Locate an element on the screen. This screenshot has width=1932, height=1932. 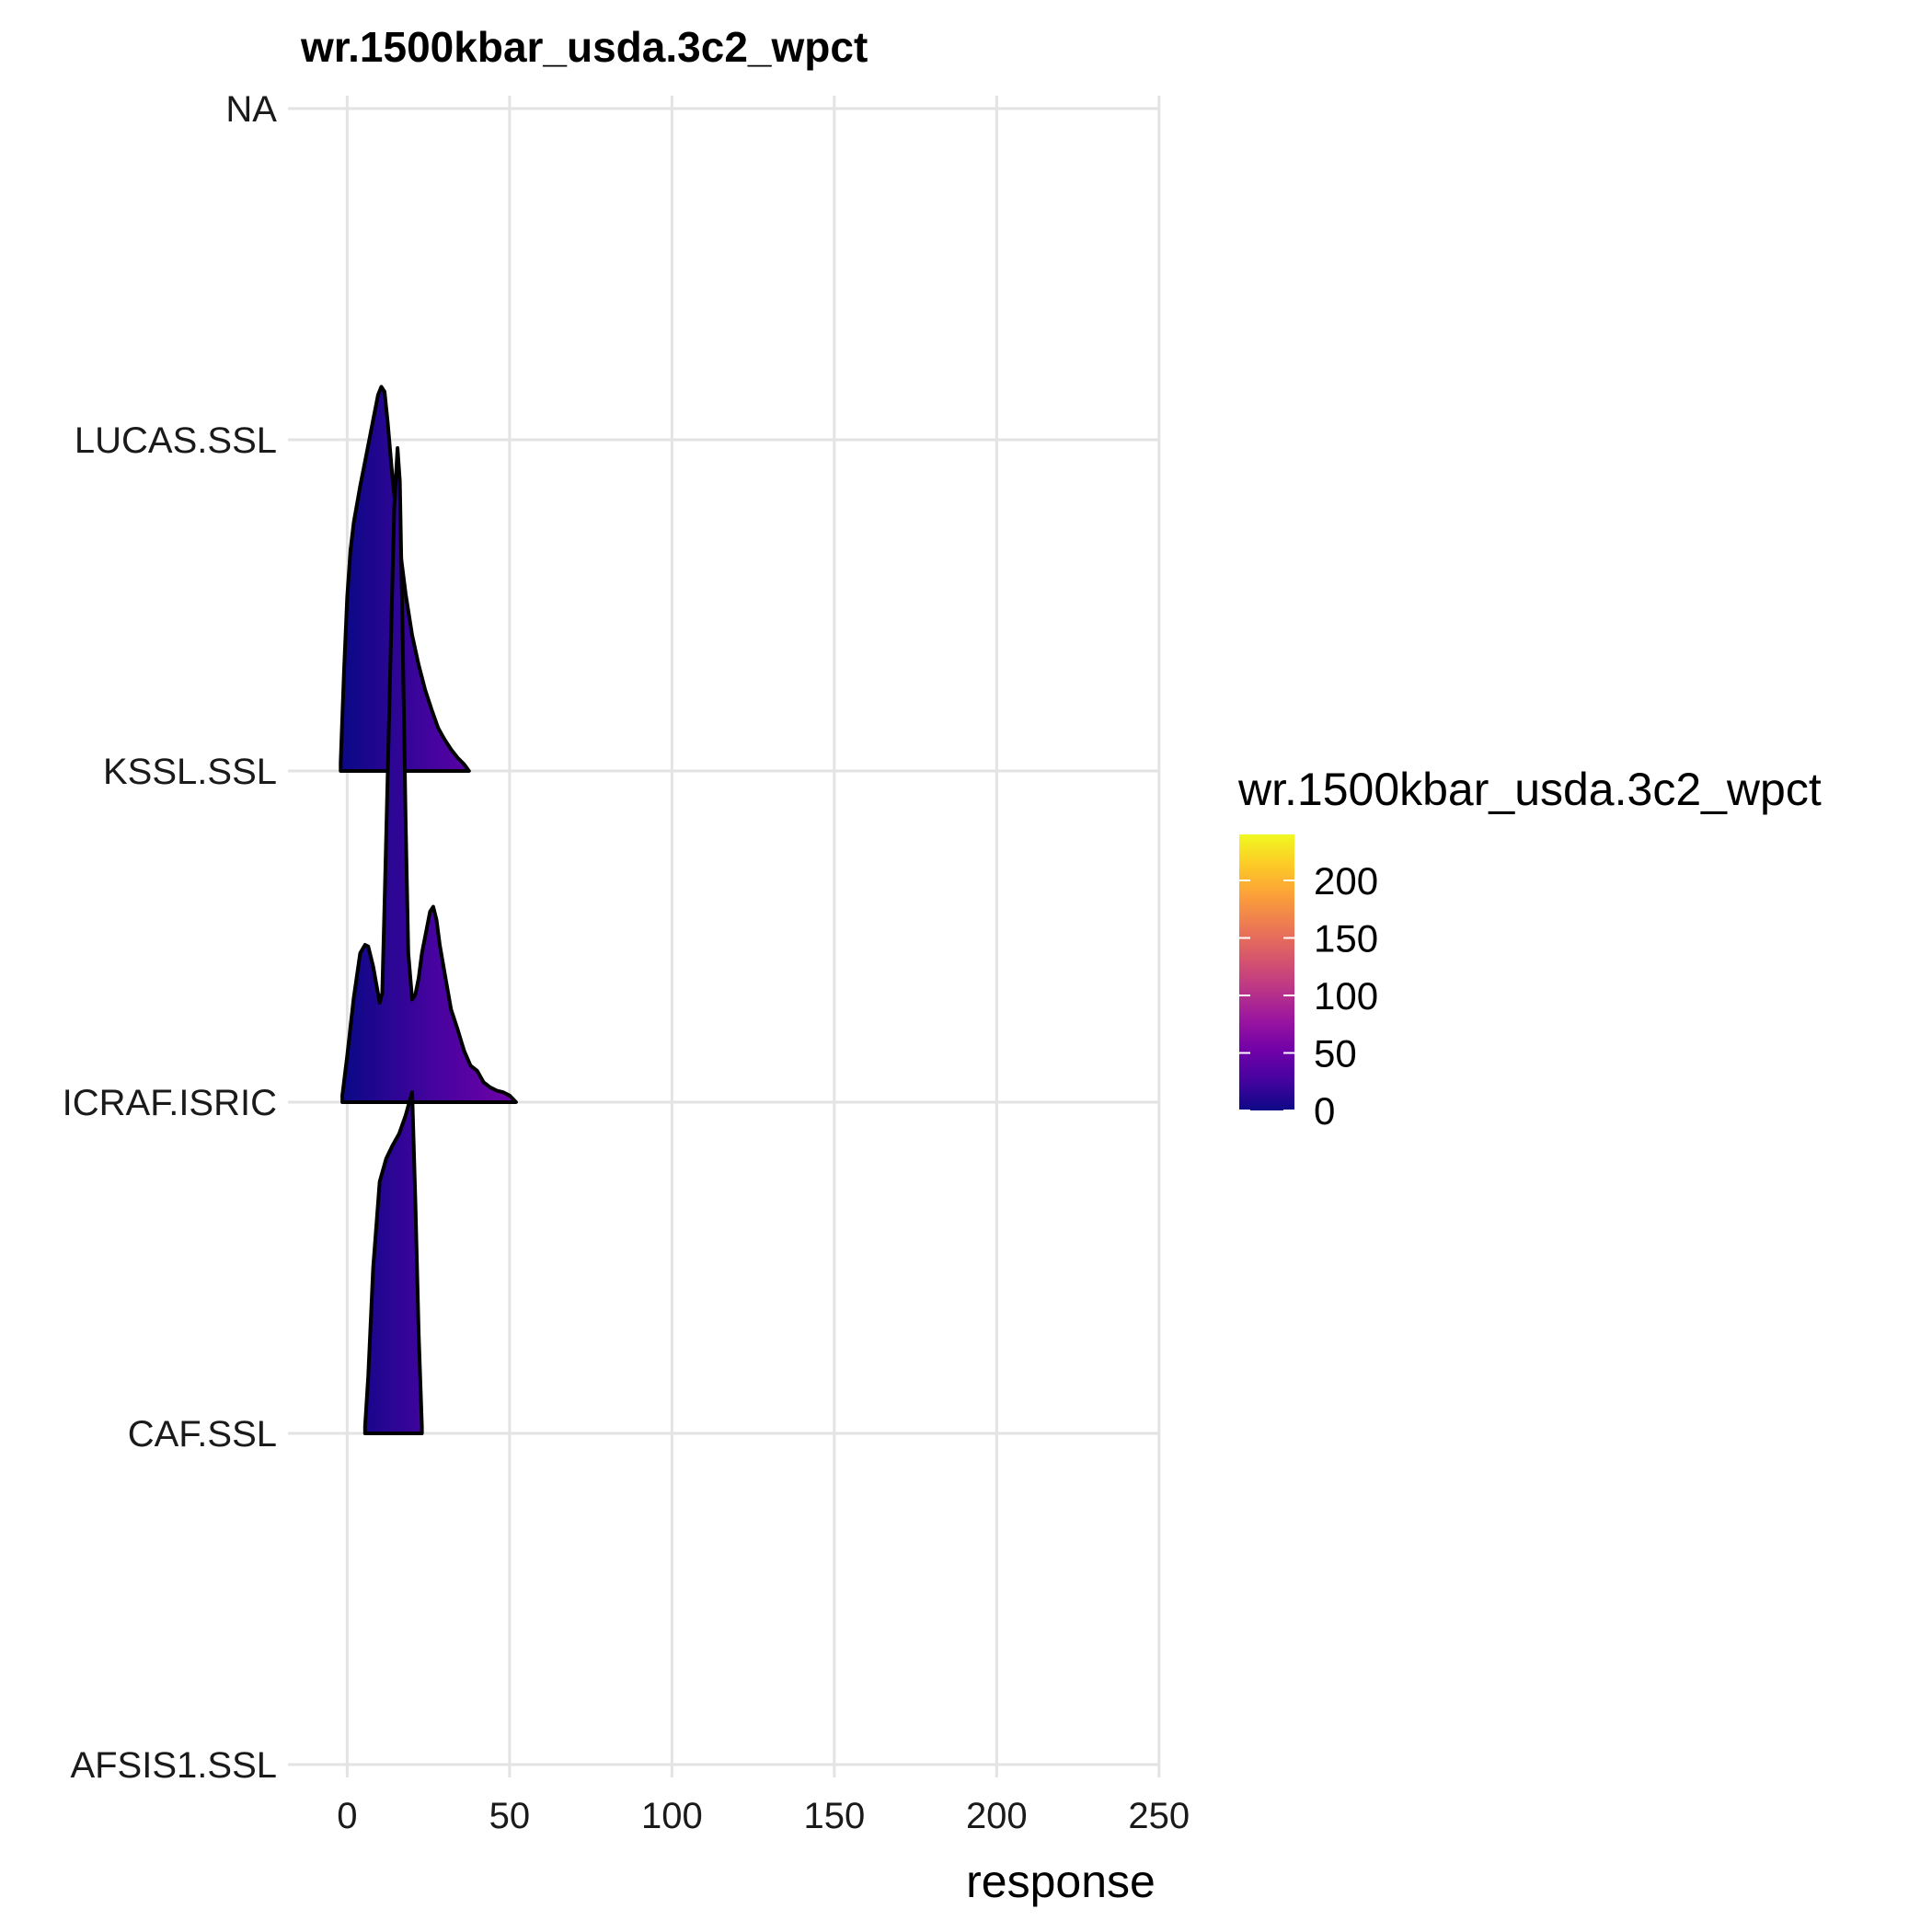
y-tick-label-kssl-ssl: KSSL.SSL is located at coordinates (190, 772).